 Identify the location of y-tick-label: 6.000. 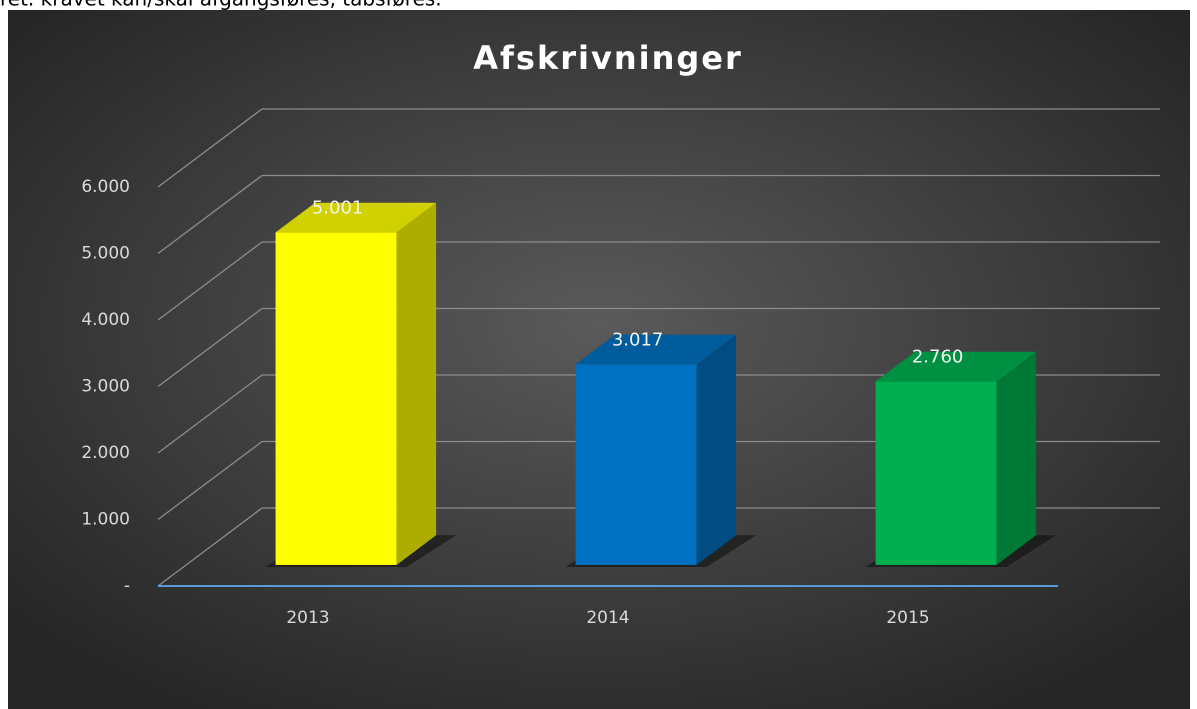
(105, 187).